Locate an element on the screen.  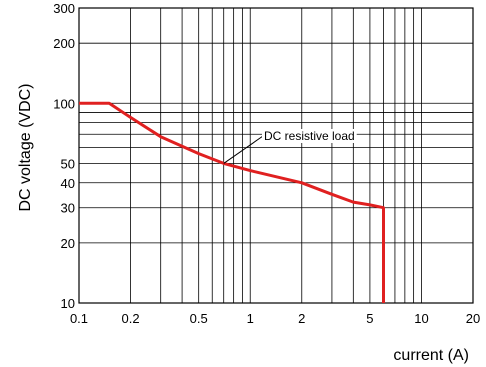
y-tick-label: 30 is located at coordinates (68, 208).